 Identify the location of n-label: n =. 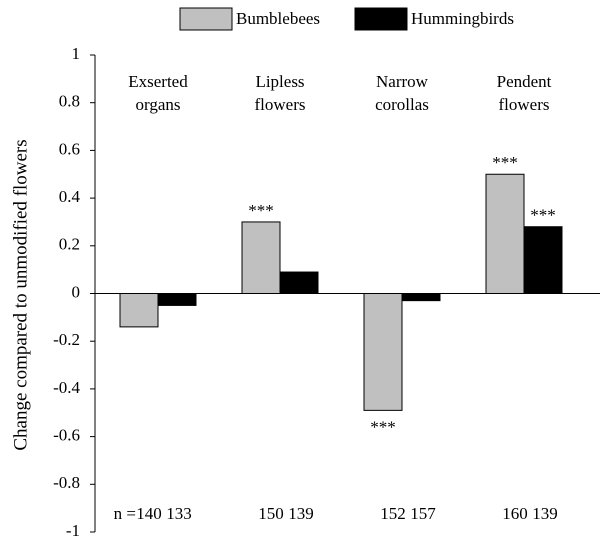
(125, 513).